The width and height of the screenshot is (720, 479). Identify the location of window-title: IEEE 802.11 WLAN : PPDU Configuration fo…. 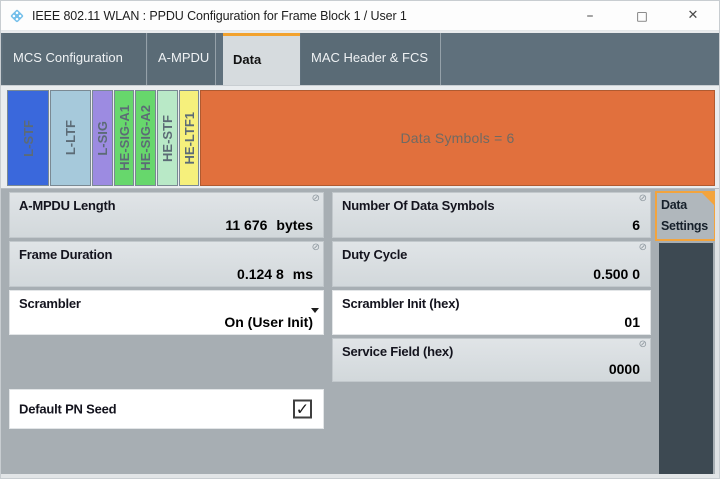
(219, 16).